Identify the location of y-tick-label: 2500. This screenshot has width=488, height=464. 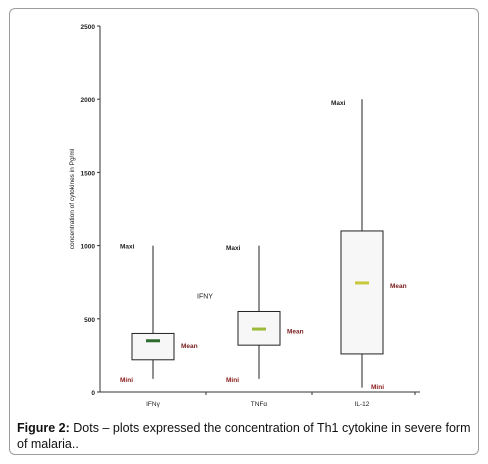
(88, 27).